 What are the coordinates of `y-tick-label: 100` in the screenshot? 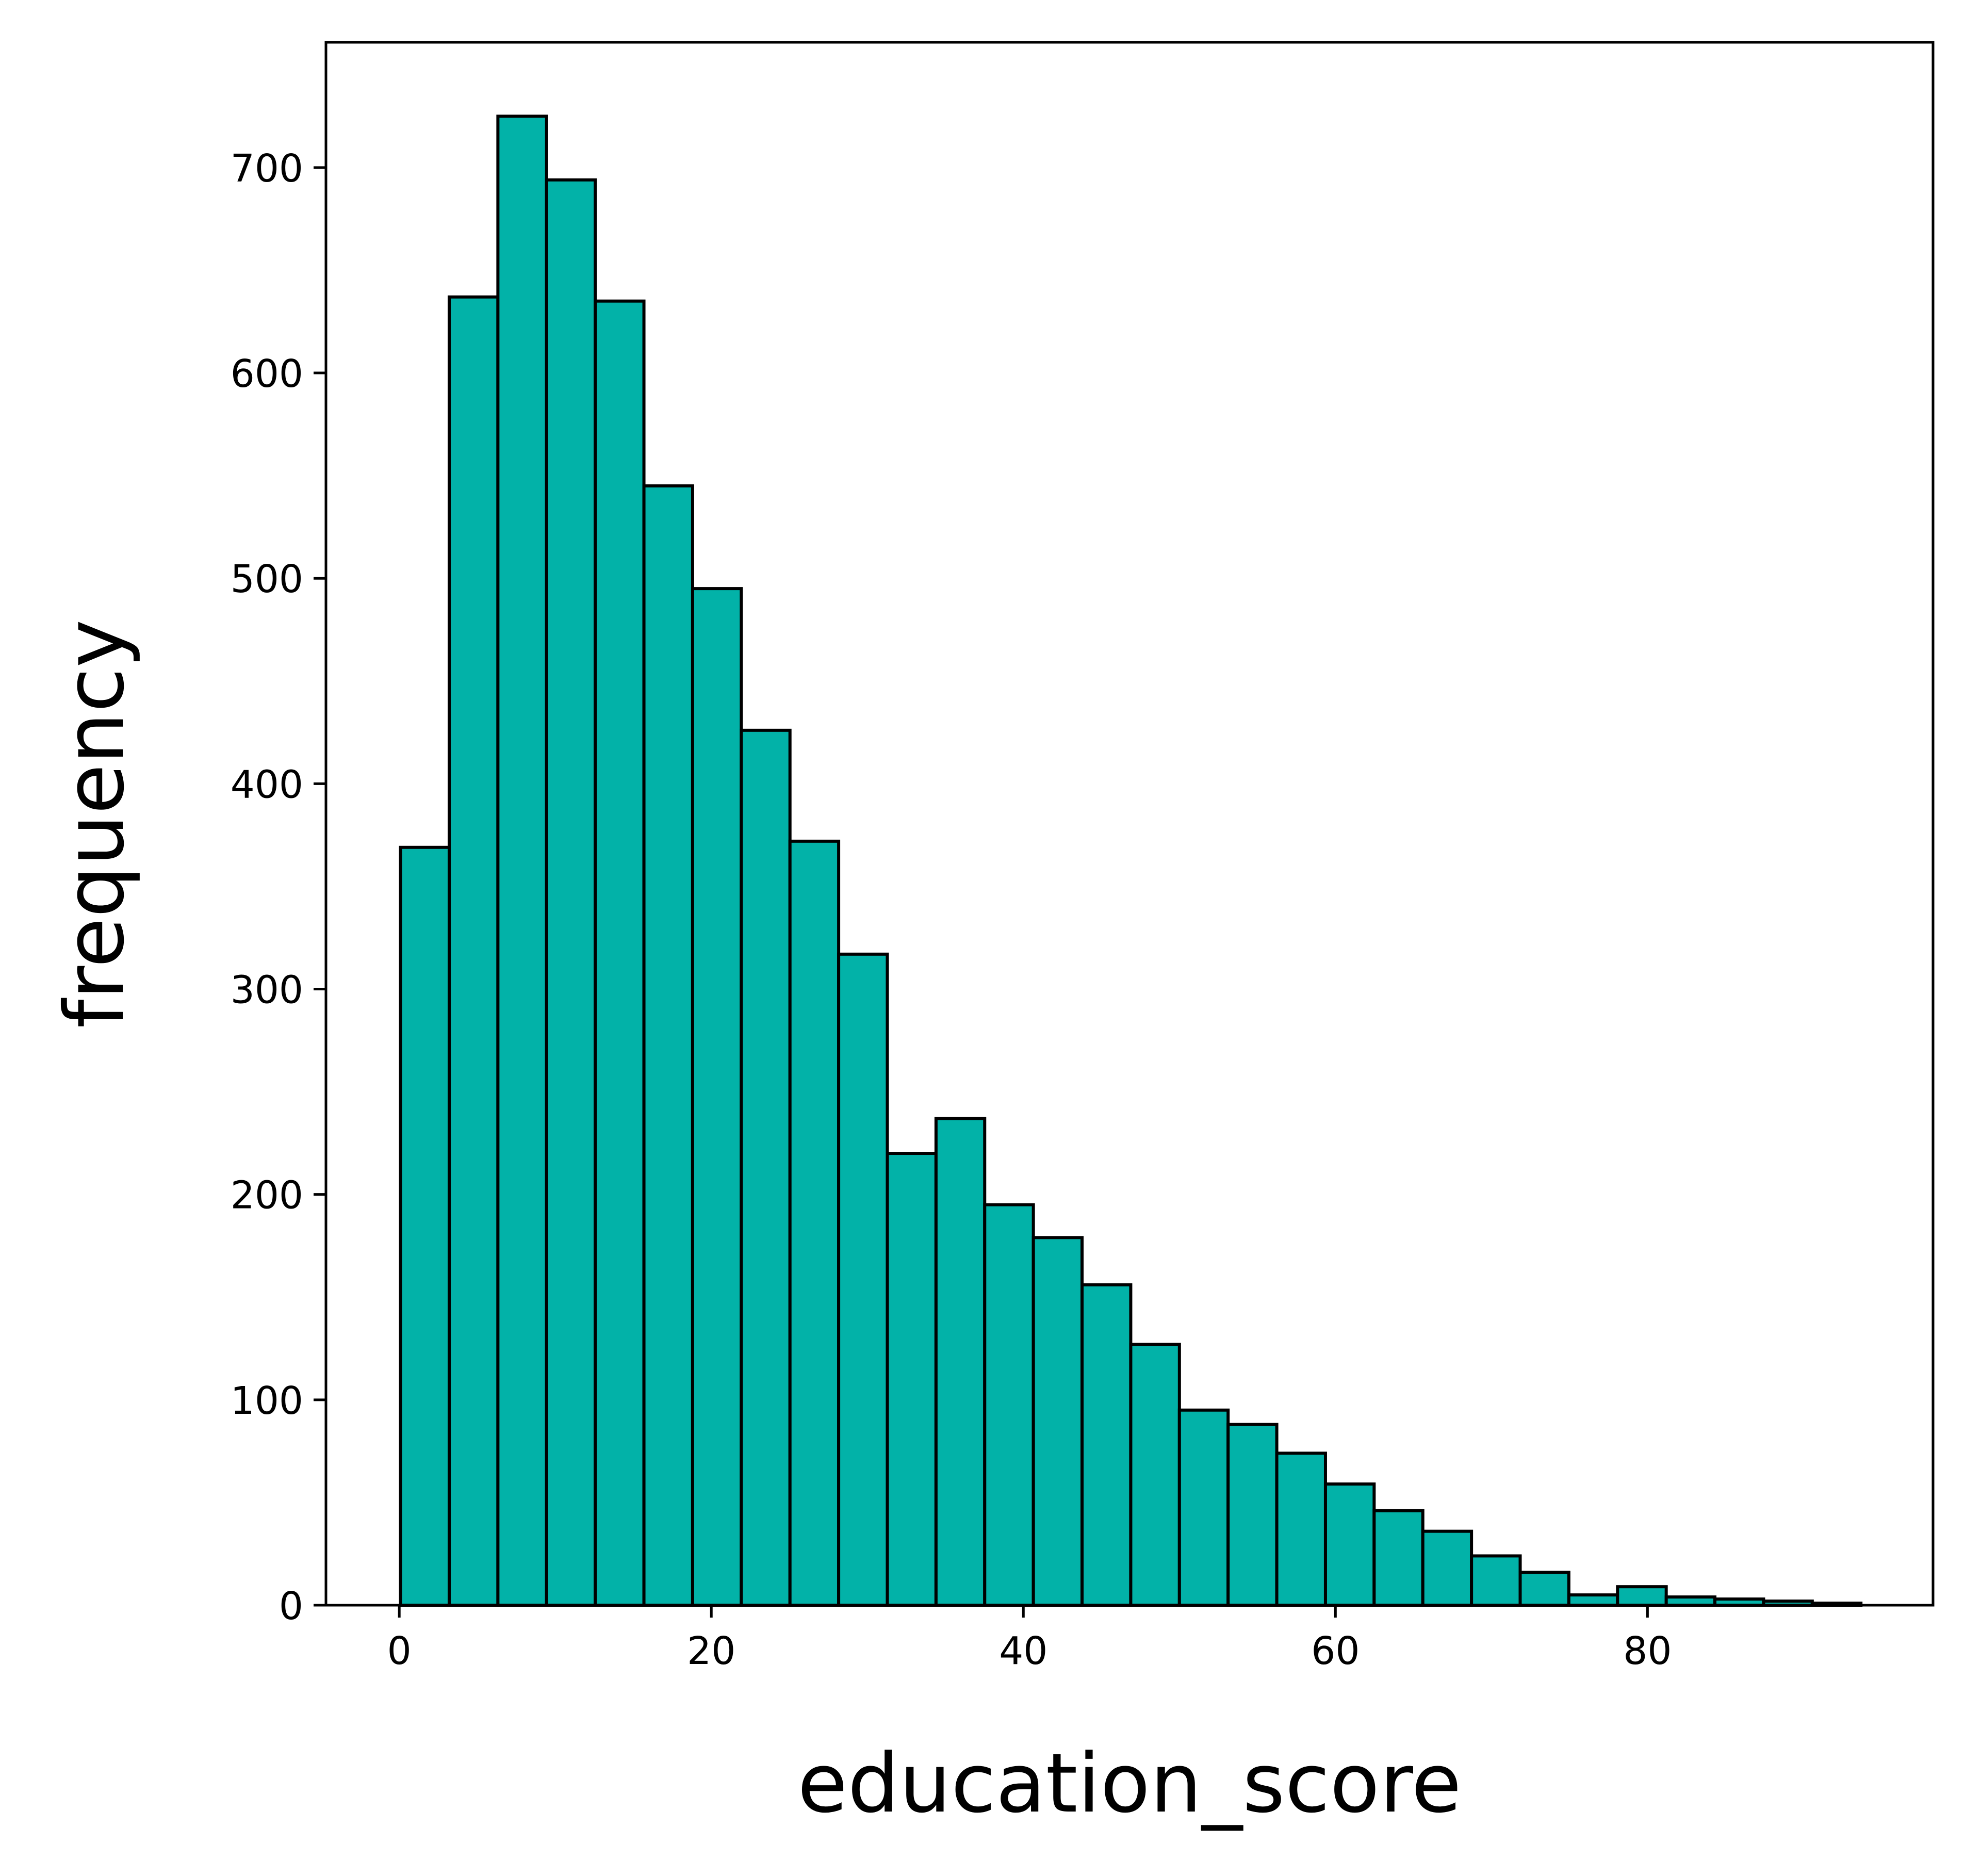 It's located at (267, 1401).